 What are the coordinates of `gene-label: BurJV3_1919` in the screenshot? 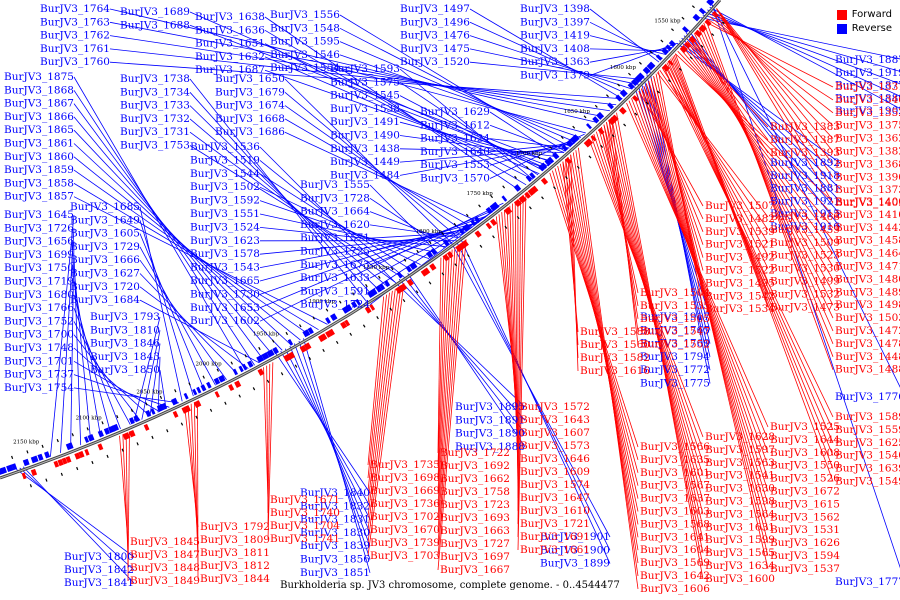 It's located at (867, 73).